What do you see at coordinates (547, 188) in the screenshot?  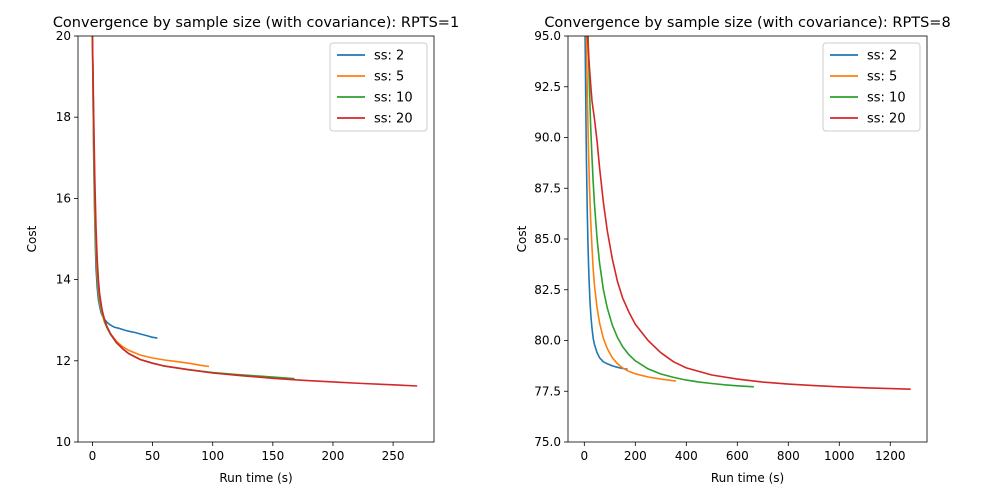 I see `y-tick-label: 87.5` at bounding box center [547, 188].